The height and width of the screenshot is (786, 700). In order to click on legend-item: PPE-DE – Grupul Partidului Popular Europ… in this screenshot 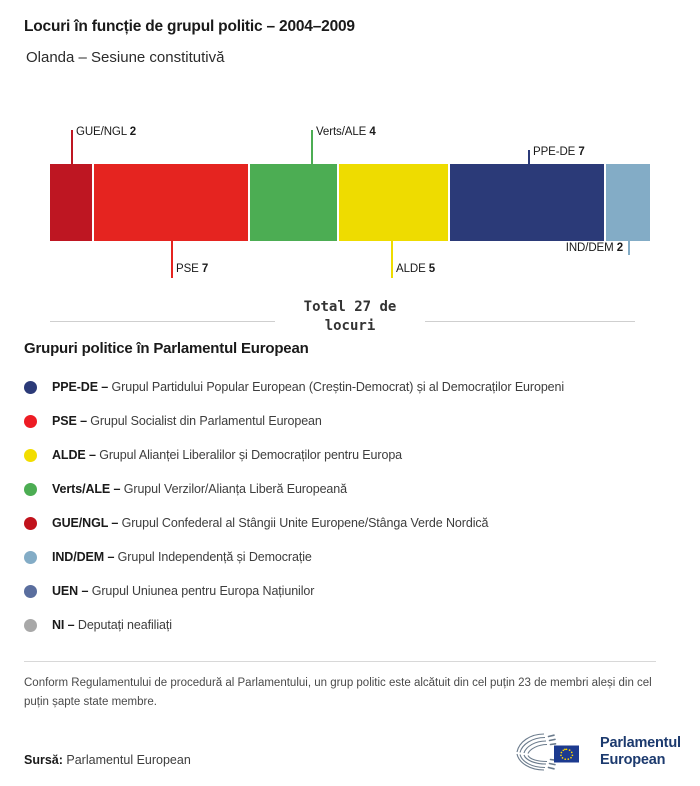, I will do `click(349, 387)`.